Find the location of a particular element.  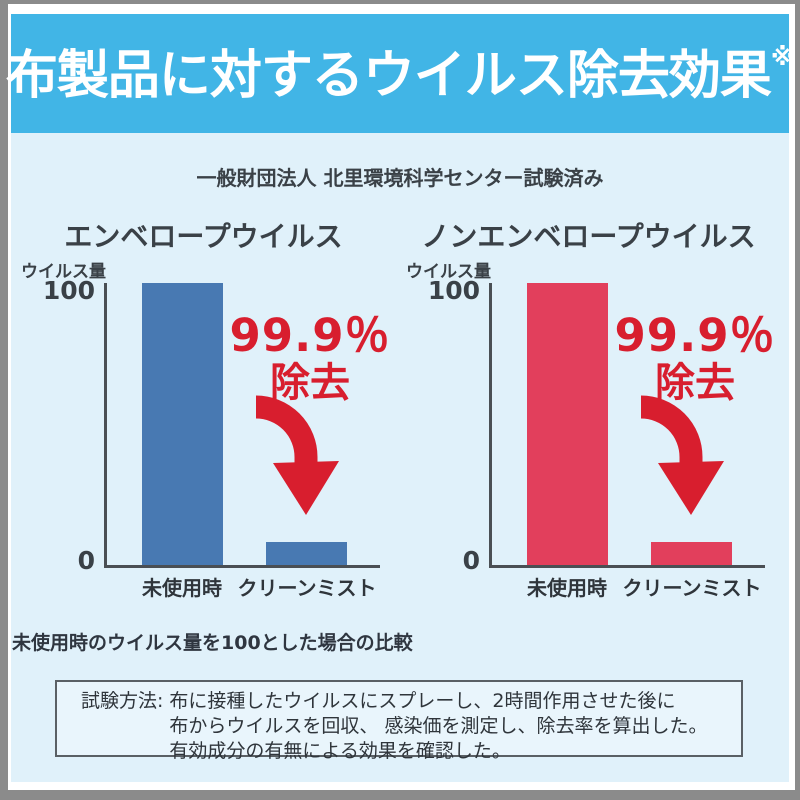

test-method-label: 試験方法: is located at coordinates (122, 701).